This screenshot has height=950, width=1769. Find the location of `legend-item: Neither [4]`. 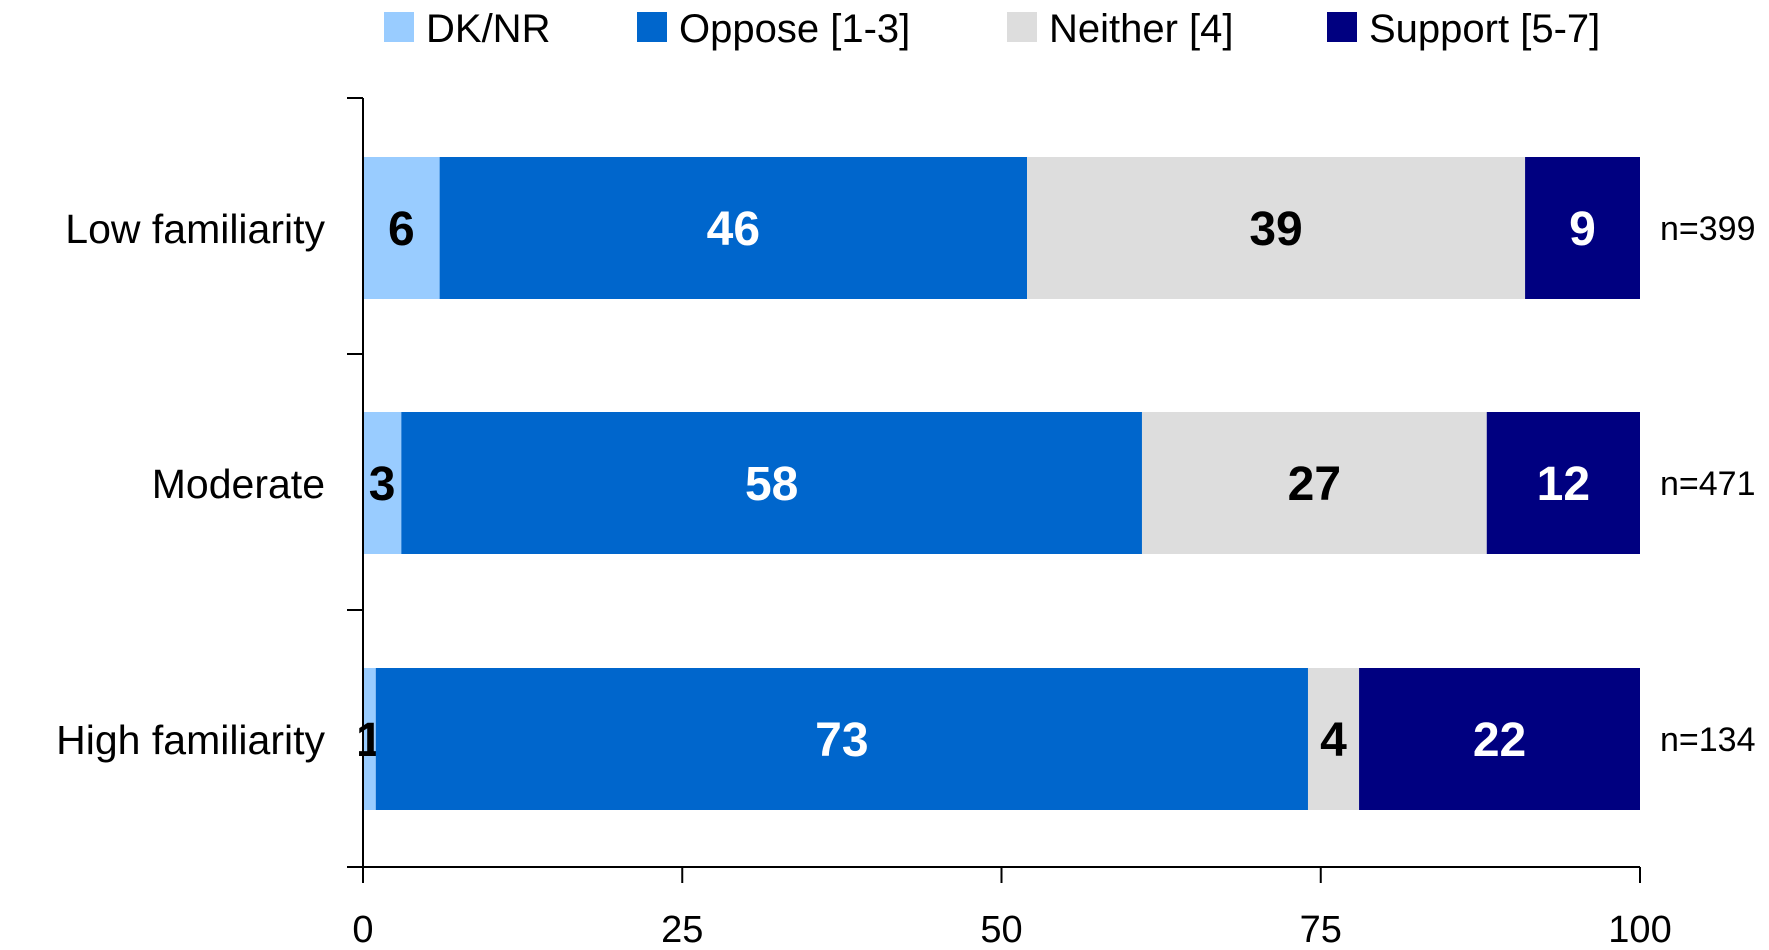

legend-item: Neither [4] is located at coordinates (1120, 29).